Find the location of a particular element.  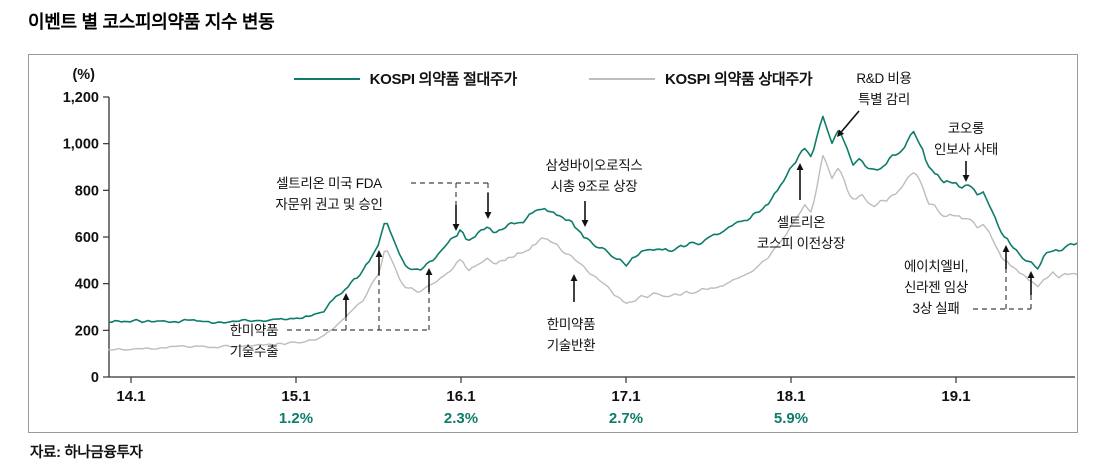

svg-text: 0 is located at coordinates (95, 378).